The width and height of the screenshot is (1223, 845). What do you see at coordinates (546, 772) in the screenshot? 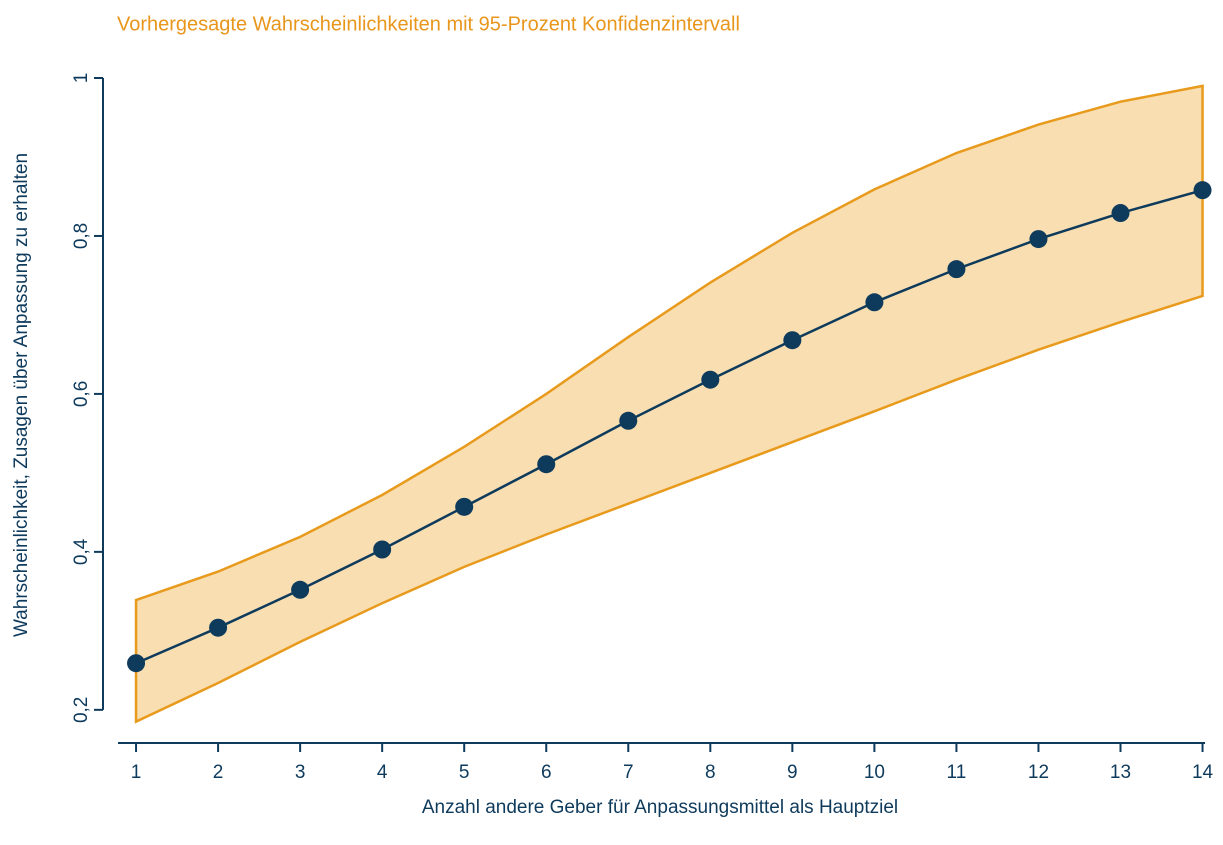
I see `x-tick-label: 6` at bounding box center [546, 772].